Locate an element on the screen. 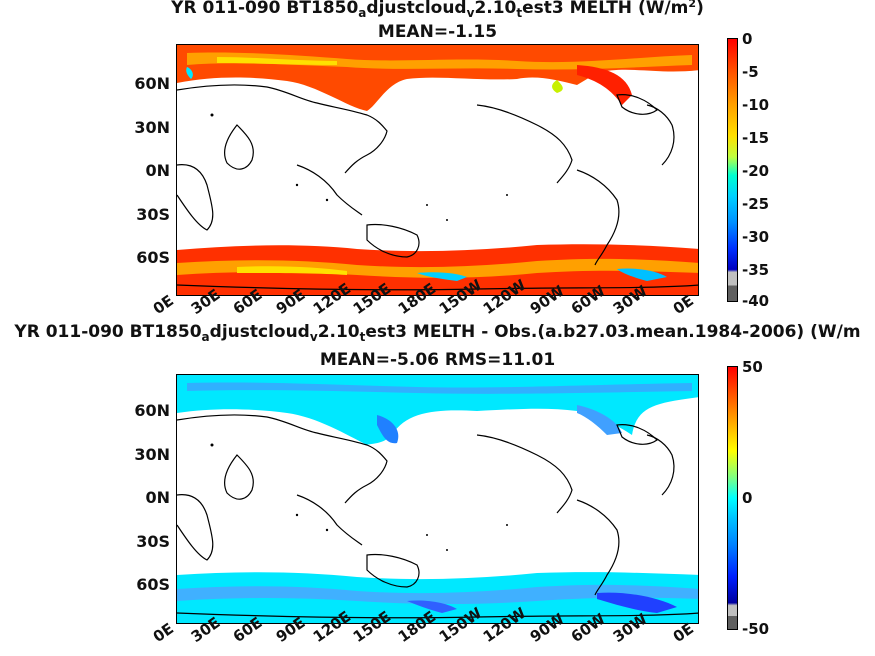  panel2-cbar-label-2: -50 is located at coordinates (756, 629).